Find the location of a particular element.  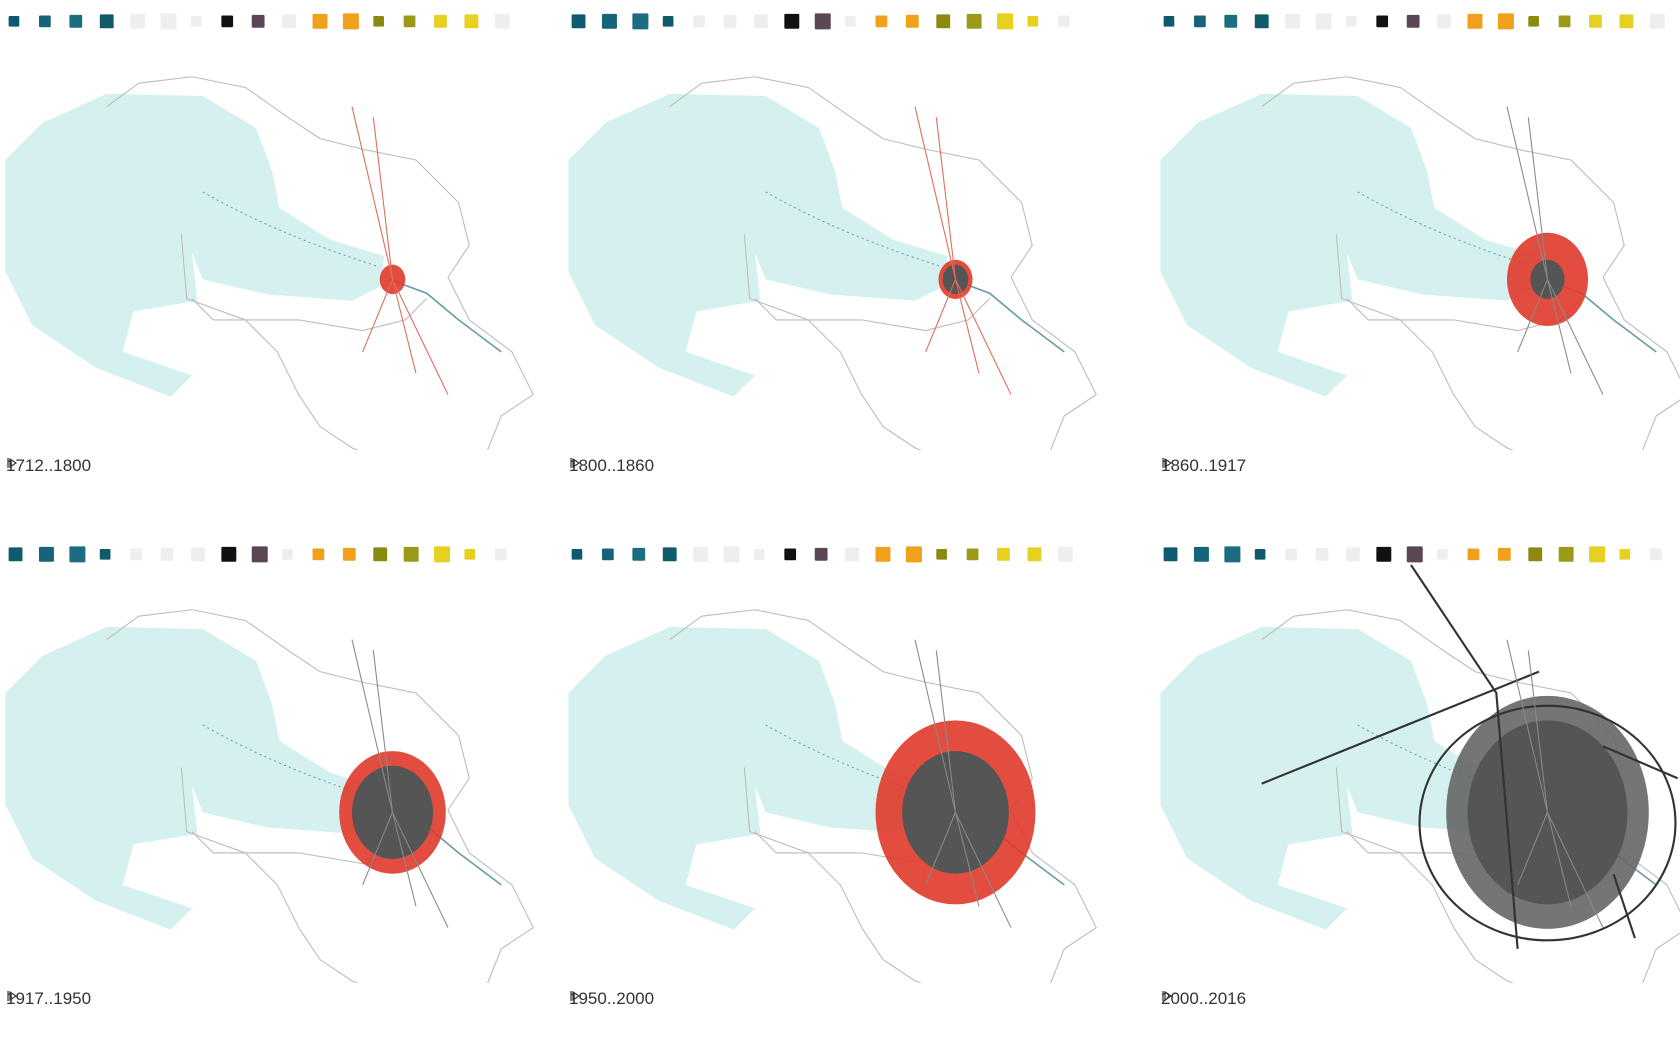

dashed-route is located at coordinates (290, 229).